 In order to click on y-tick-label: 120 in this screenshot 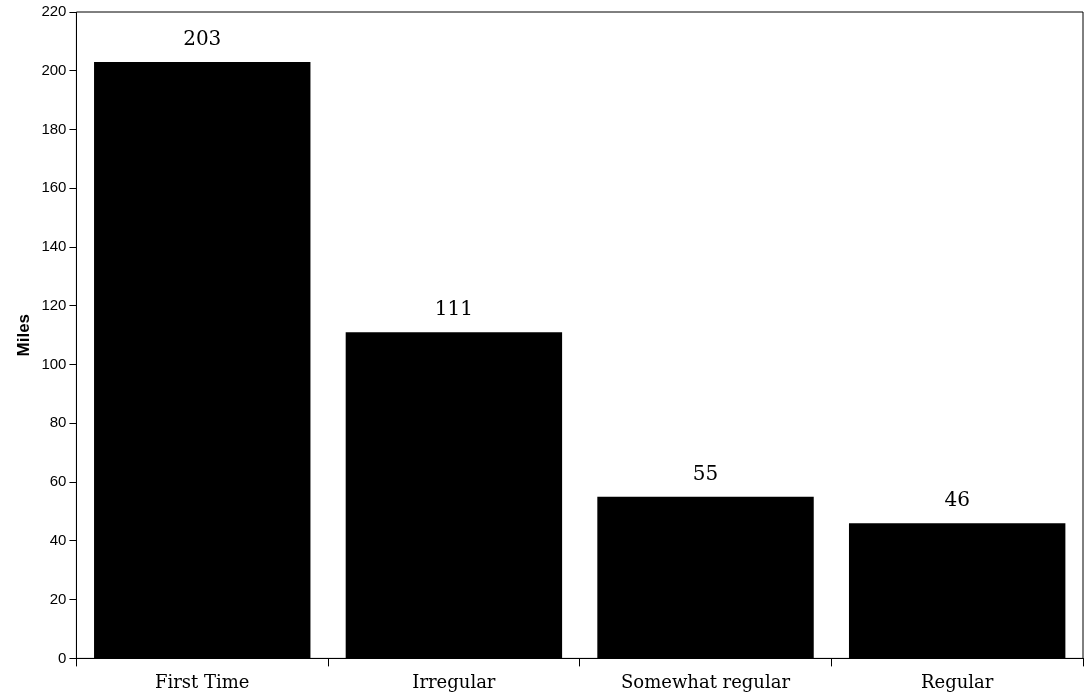, I will do `click(54, 304)`.